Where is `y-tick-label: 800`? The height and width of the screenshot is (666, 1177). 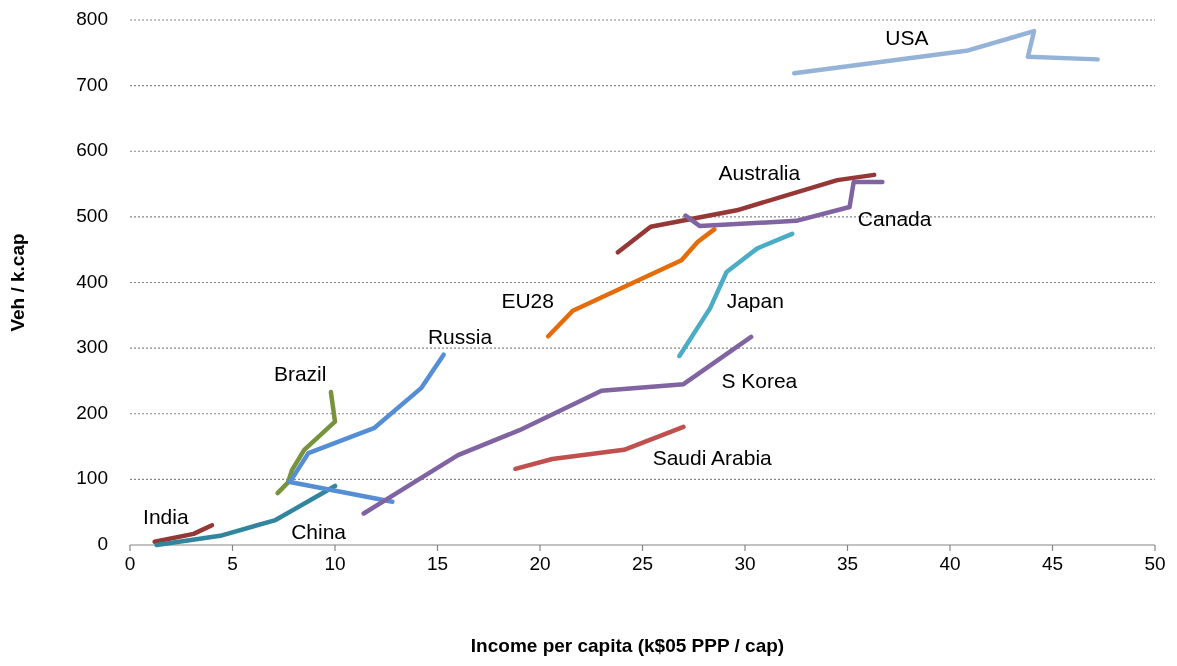
y-tick-label: 800 is located at coordinates (92, 19).